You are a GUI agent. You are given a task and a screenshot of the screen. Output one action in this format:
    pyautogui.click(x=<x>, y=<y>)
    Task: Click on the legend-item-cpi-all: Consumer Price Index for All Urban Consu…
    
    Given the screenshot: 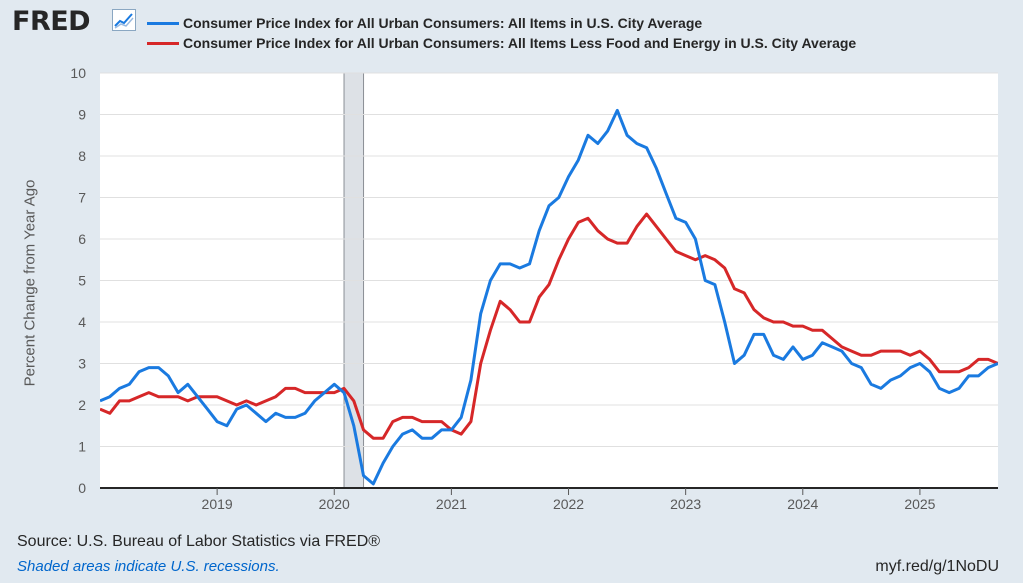 What is the action you would take?
    pyautogui.click(x=501, y=23)
    